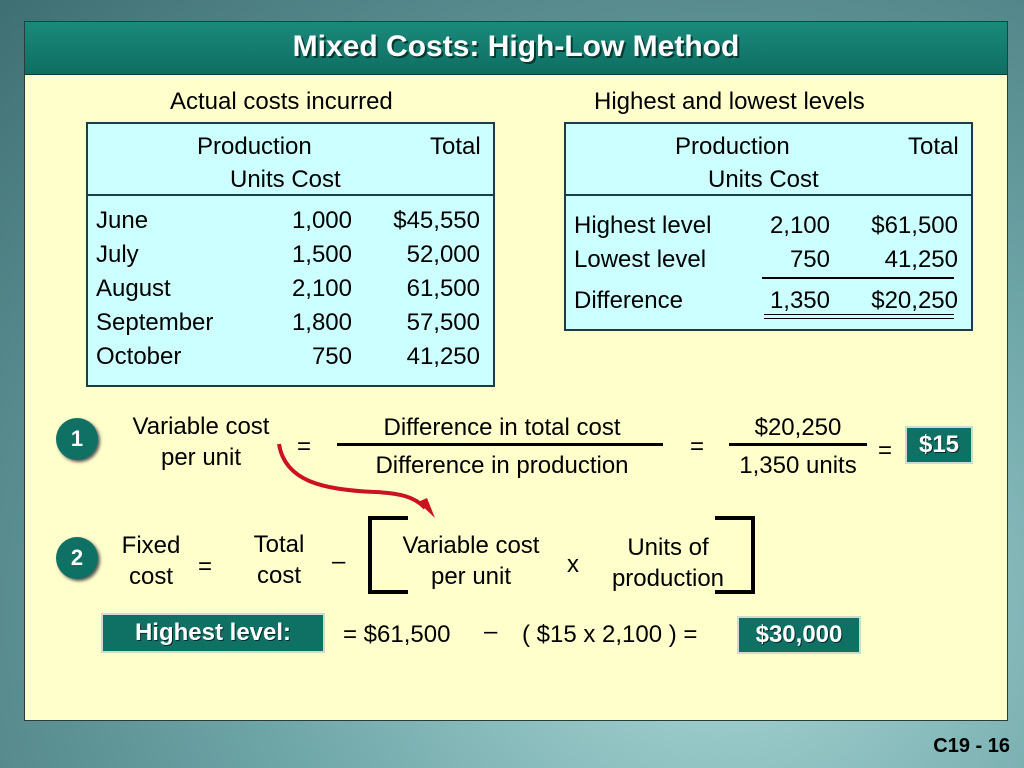  Describe the element at coordinates (213, 633) in the screenshot. I see `highest-level-badge: Highest level:` at that location.